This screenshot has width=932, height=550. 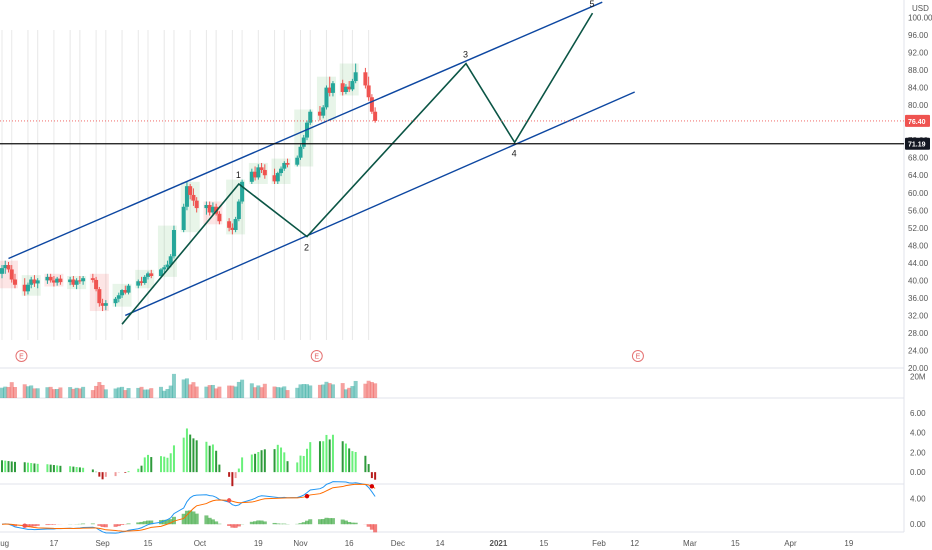 What do you see at coordinates (920, 8) in the screenshot?
I see `currency-label: USD` at bounding box center [920, 8].